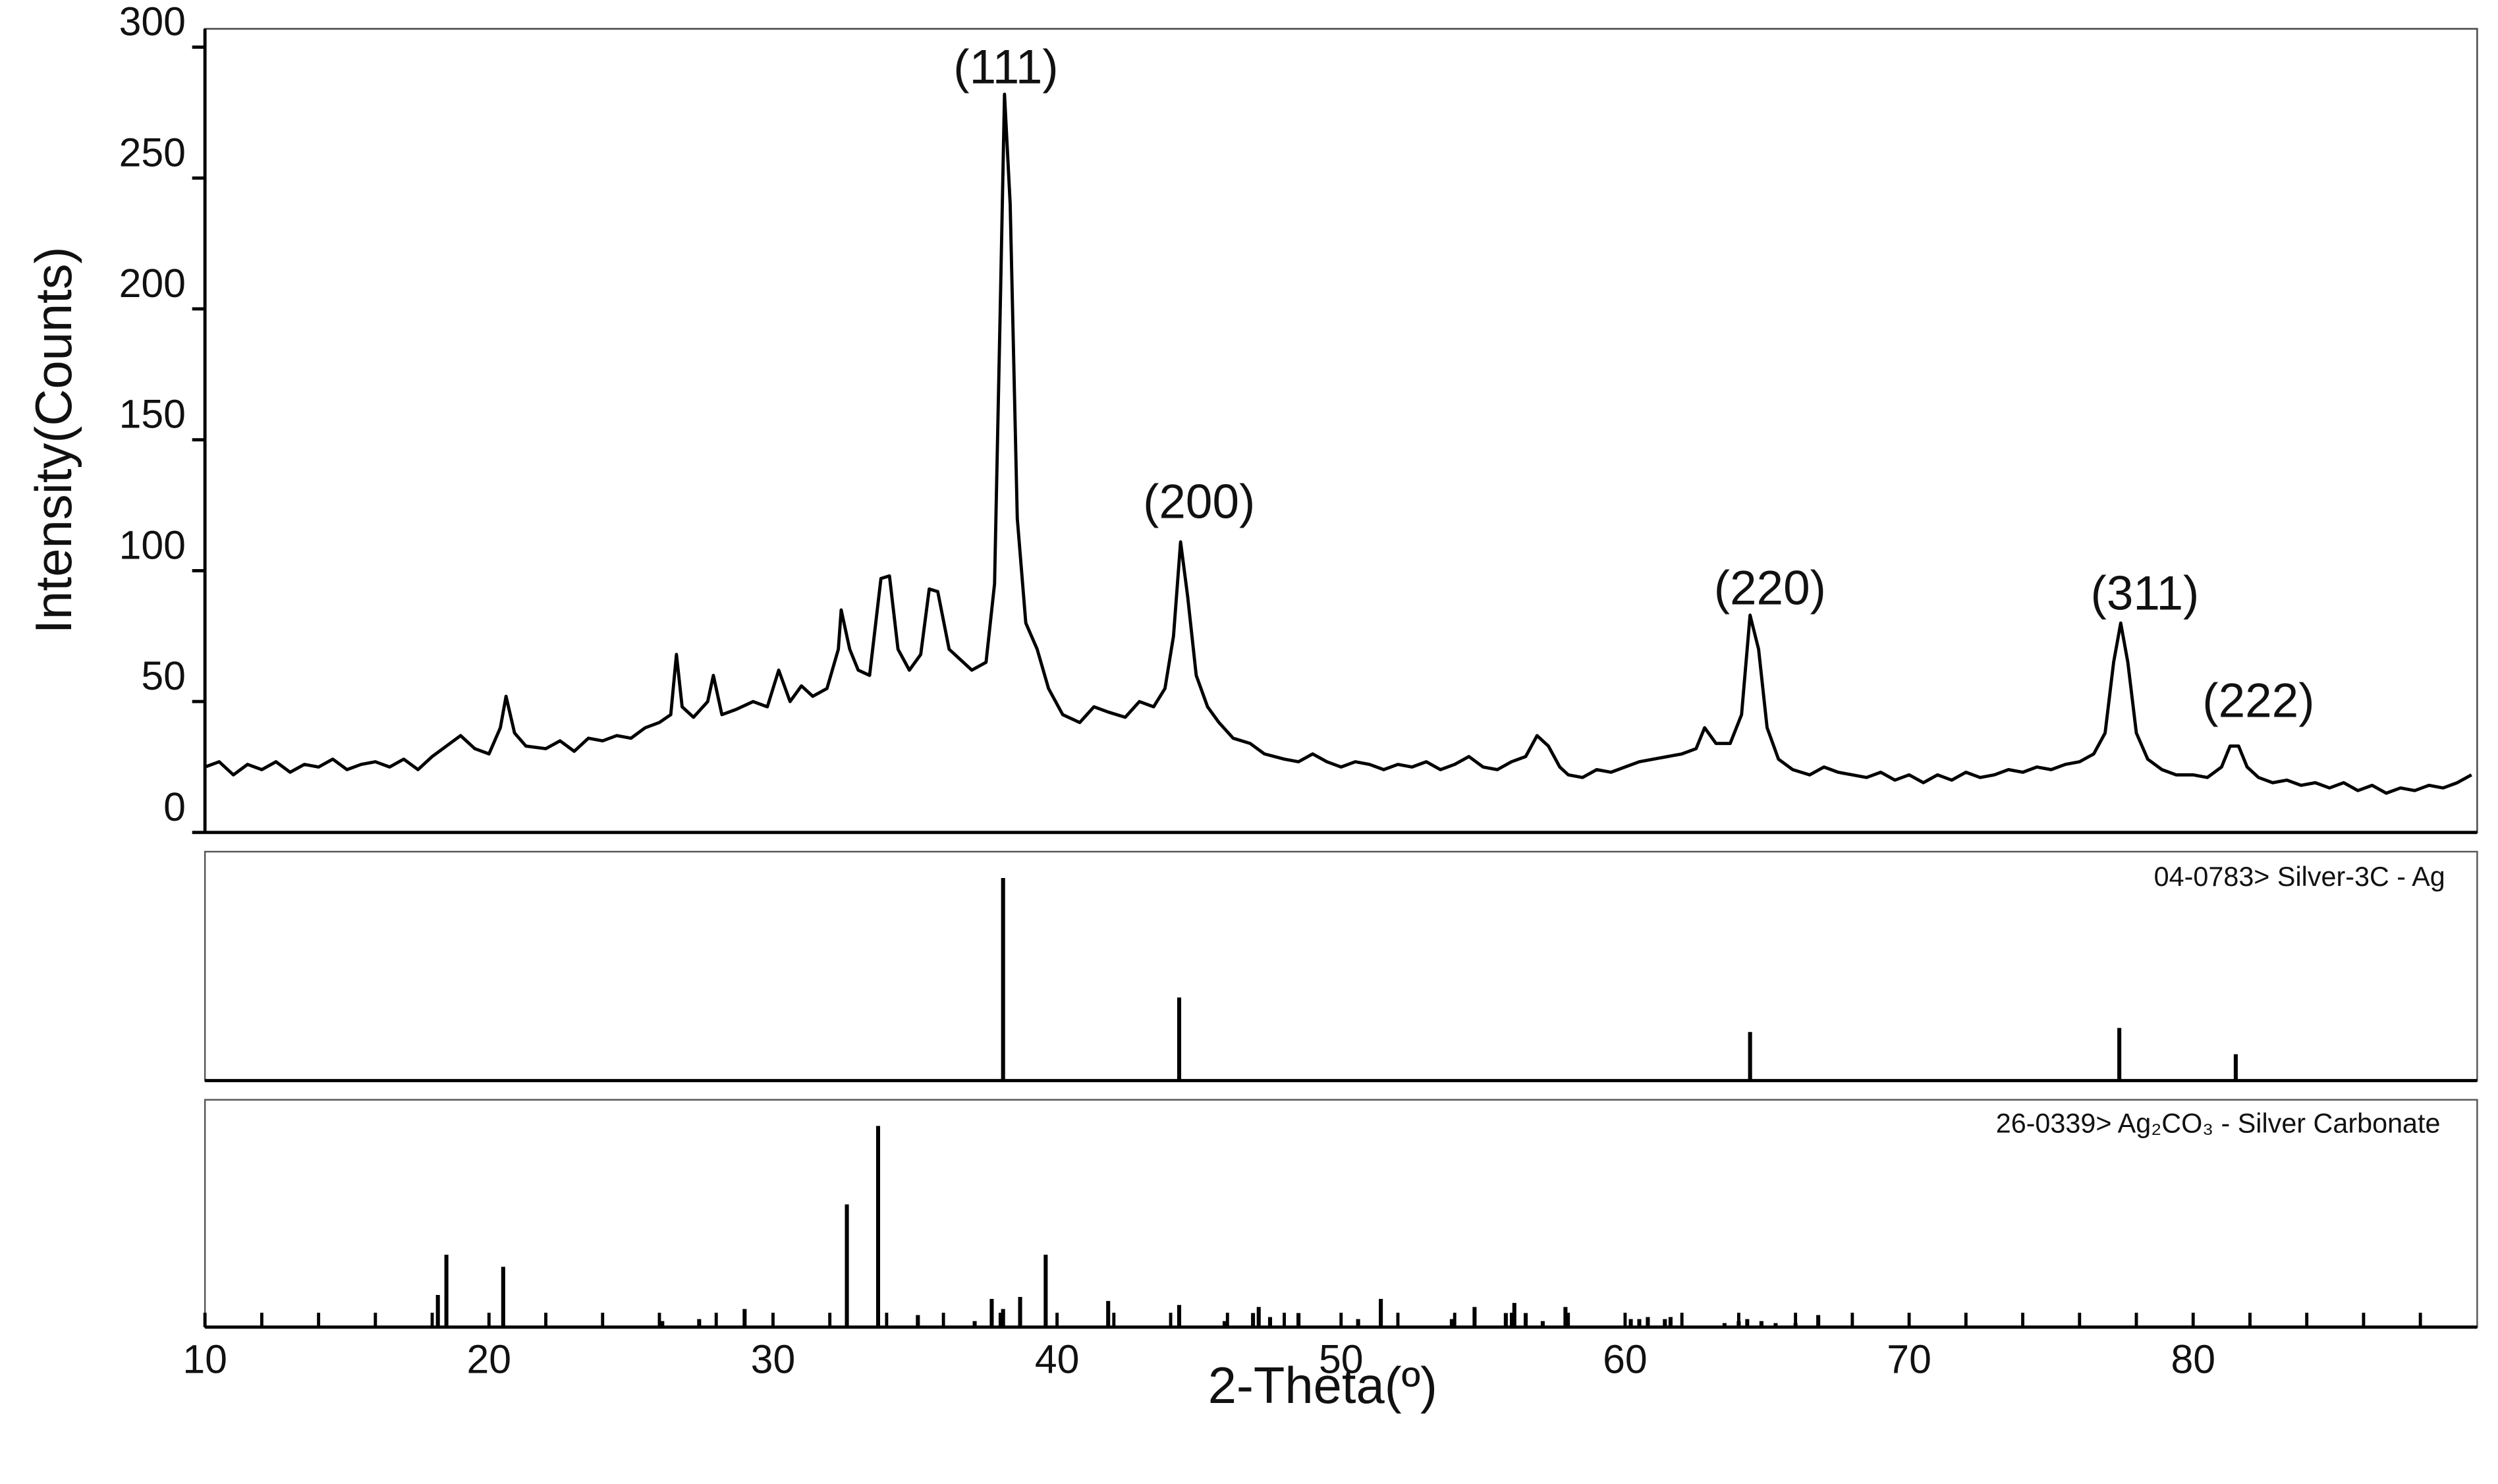 Image resolution: width=2498 pixels, height=1484 pixels. I want to click on y-axis-title: Intensity(Counts), so click(54, 440).